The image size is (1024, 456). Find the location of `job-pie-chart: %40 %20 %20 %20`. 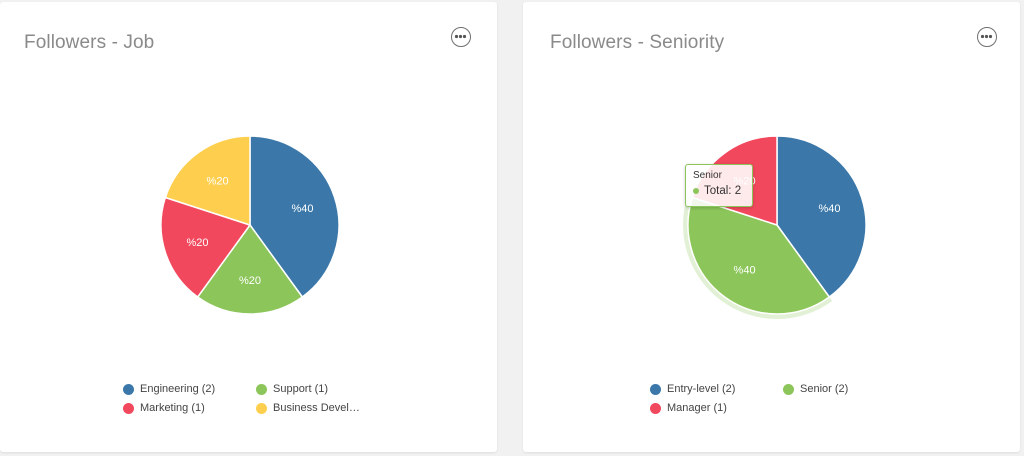

job-pie-chart: %40 %20 %20 %20 is located at coordinates (250, 225).